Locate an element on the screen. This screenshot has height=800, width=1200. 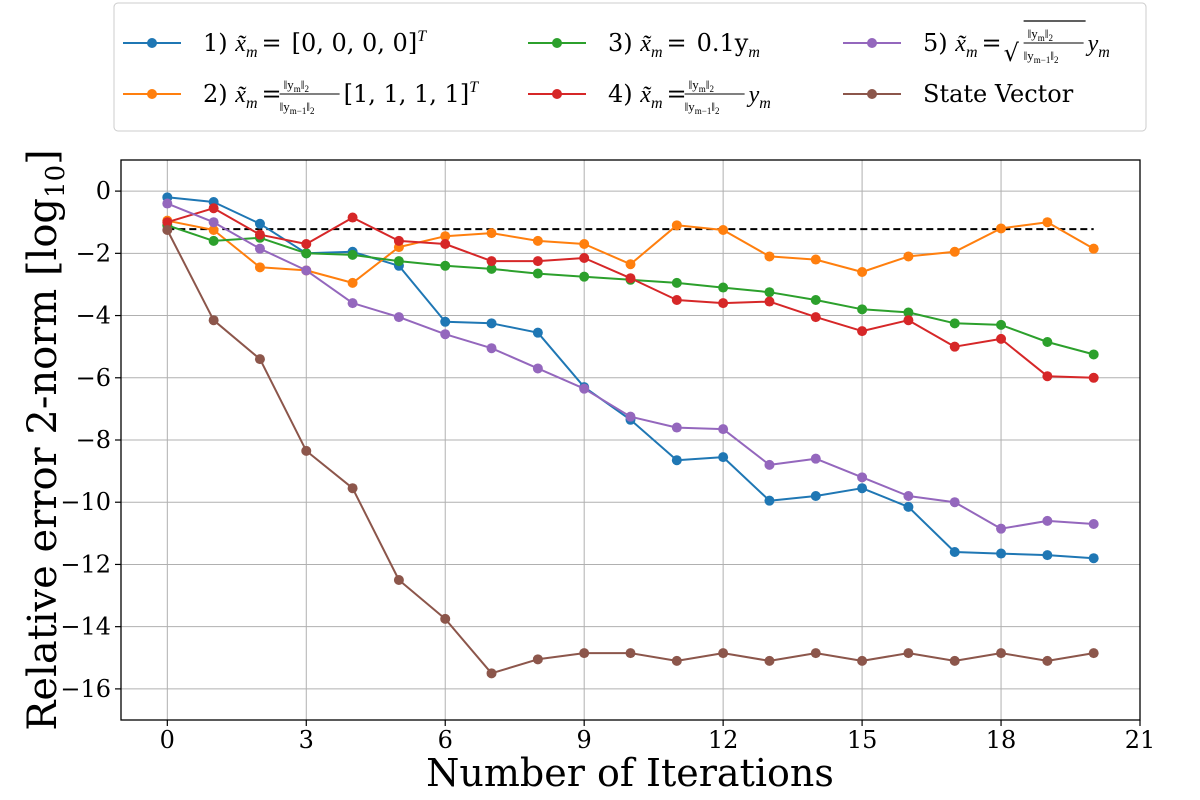
legend-equals: = is located at coordinates (677, 94).